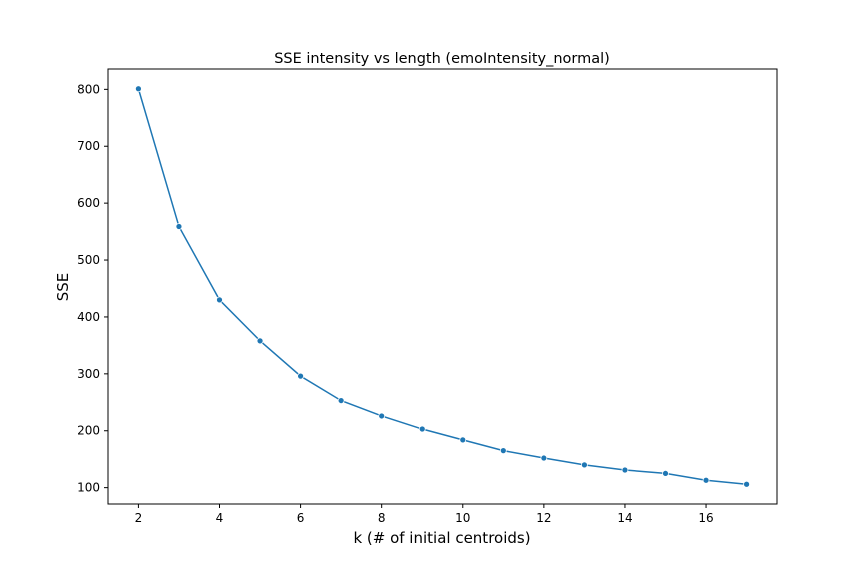  Describe the element at coordinates (220, 518) in the screenshot. I see `x-tick-label: 4` at that location.